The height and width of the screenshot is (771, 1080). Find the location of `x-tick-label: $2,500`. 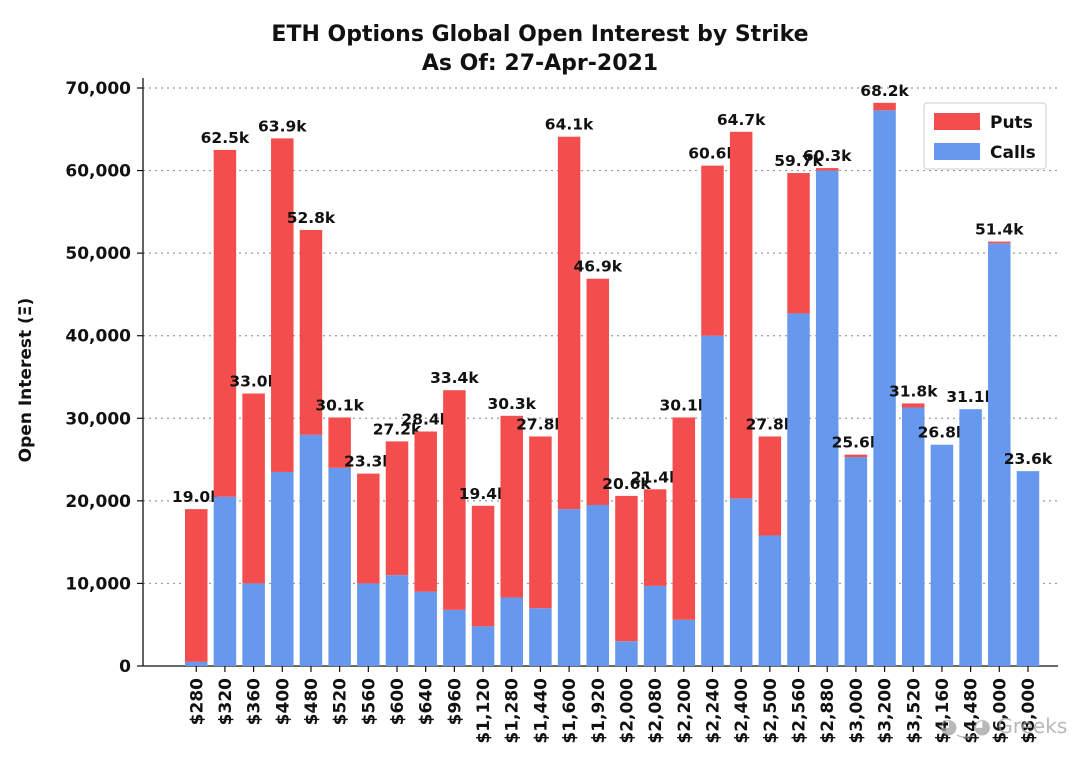

x-tick-label: $2,500 is located at coordinates (771, 711).